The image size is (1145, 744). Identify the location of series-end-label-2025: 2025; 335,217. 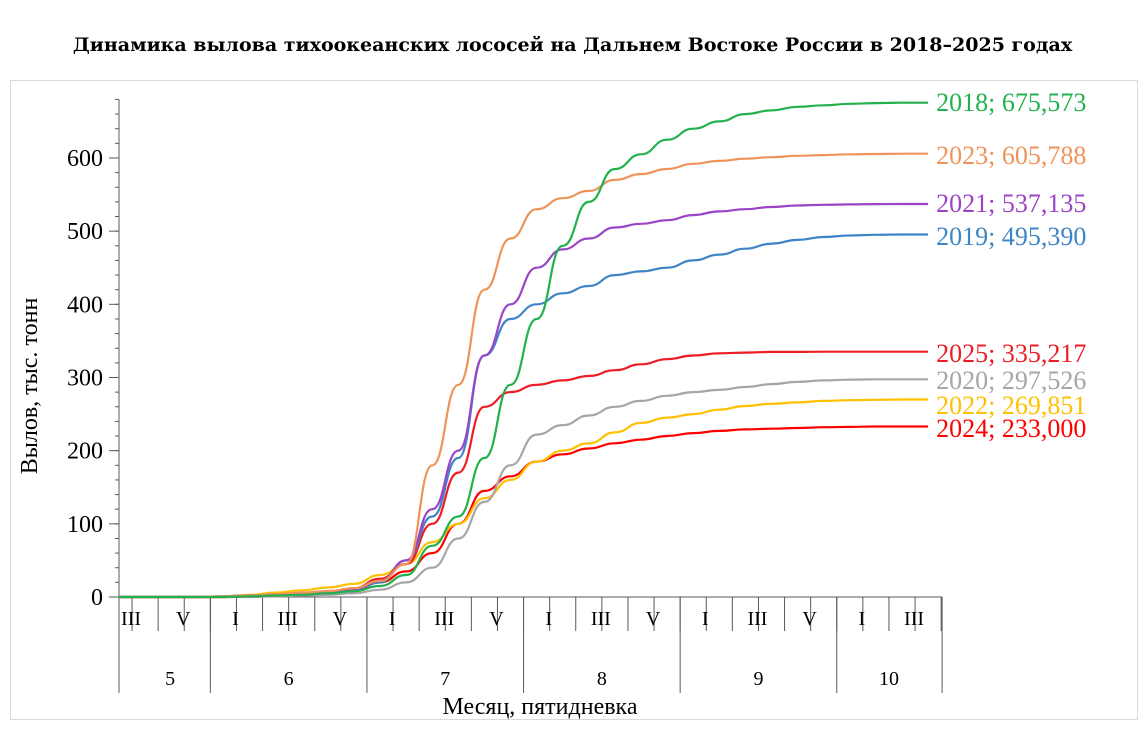
(1011, 353).